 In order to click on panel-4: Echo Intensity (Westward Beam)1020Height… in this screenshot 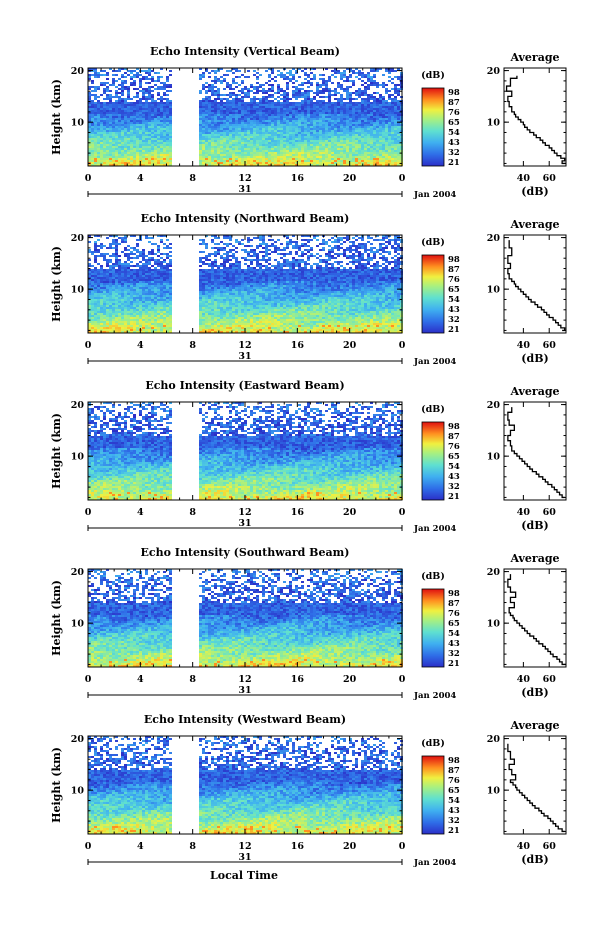, I will do `click(308, 790)`.